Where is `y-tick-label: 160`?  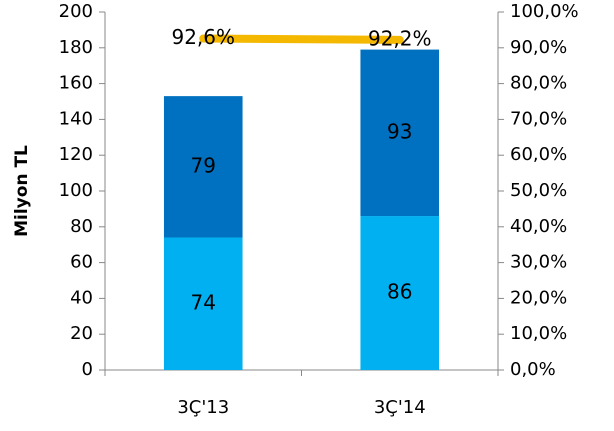 y-tick-label: 160 is located at coordinates (76, 83).